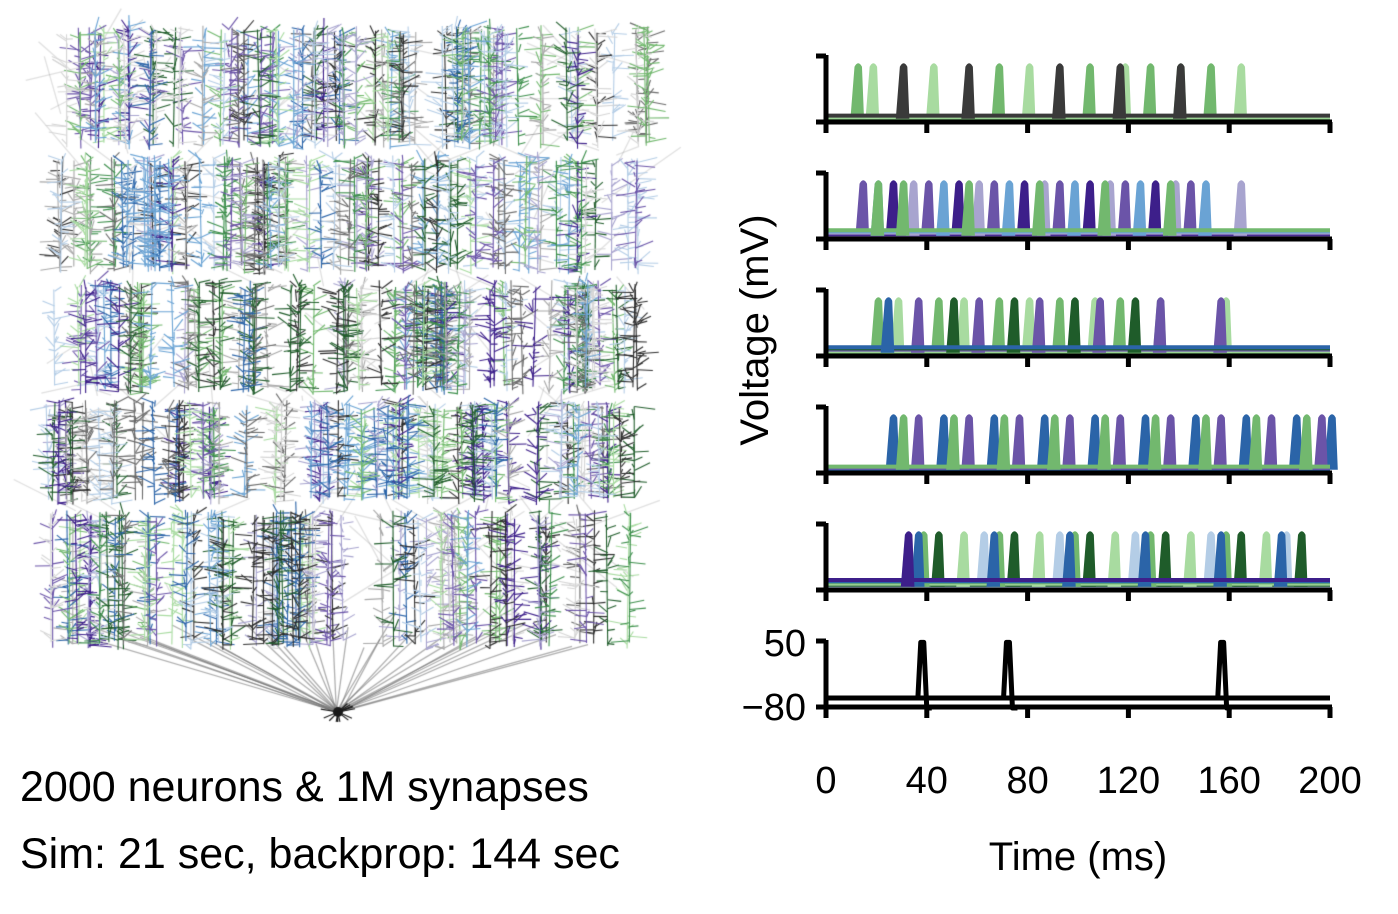 The height and width of the screenshot is (914, 1398). I want to click on caption-timing: Sim: 21 sec, backprop: 144 sec, so click(320, 854).